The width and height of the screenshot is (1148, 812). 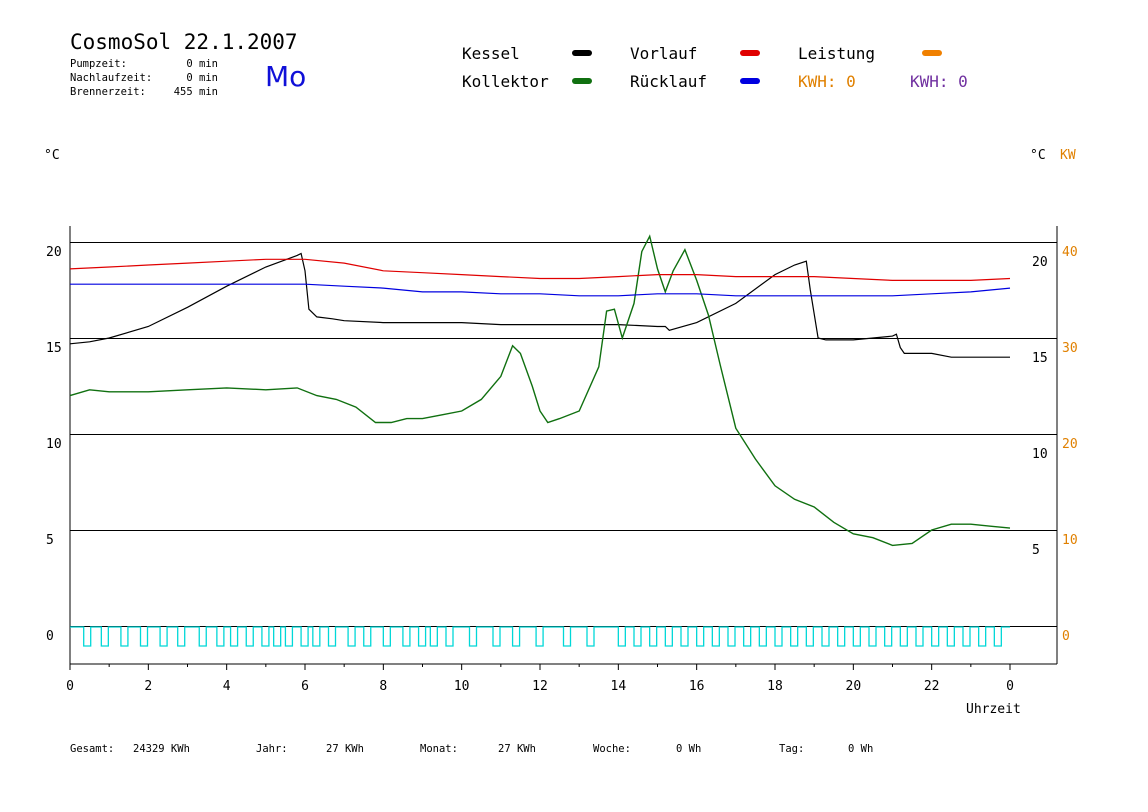 I want to click on x-tick-label: 12, so click(x=540, y=686).